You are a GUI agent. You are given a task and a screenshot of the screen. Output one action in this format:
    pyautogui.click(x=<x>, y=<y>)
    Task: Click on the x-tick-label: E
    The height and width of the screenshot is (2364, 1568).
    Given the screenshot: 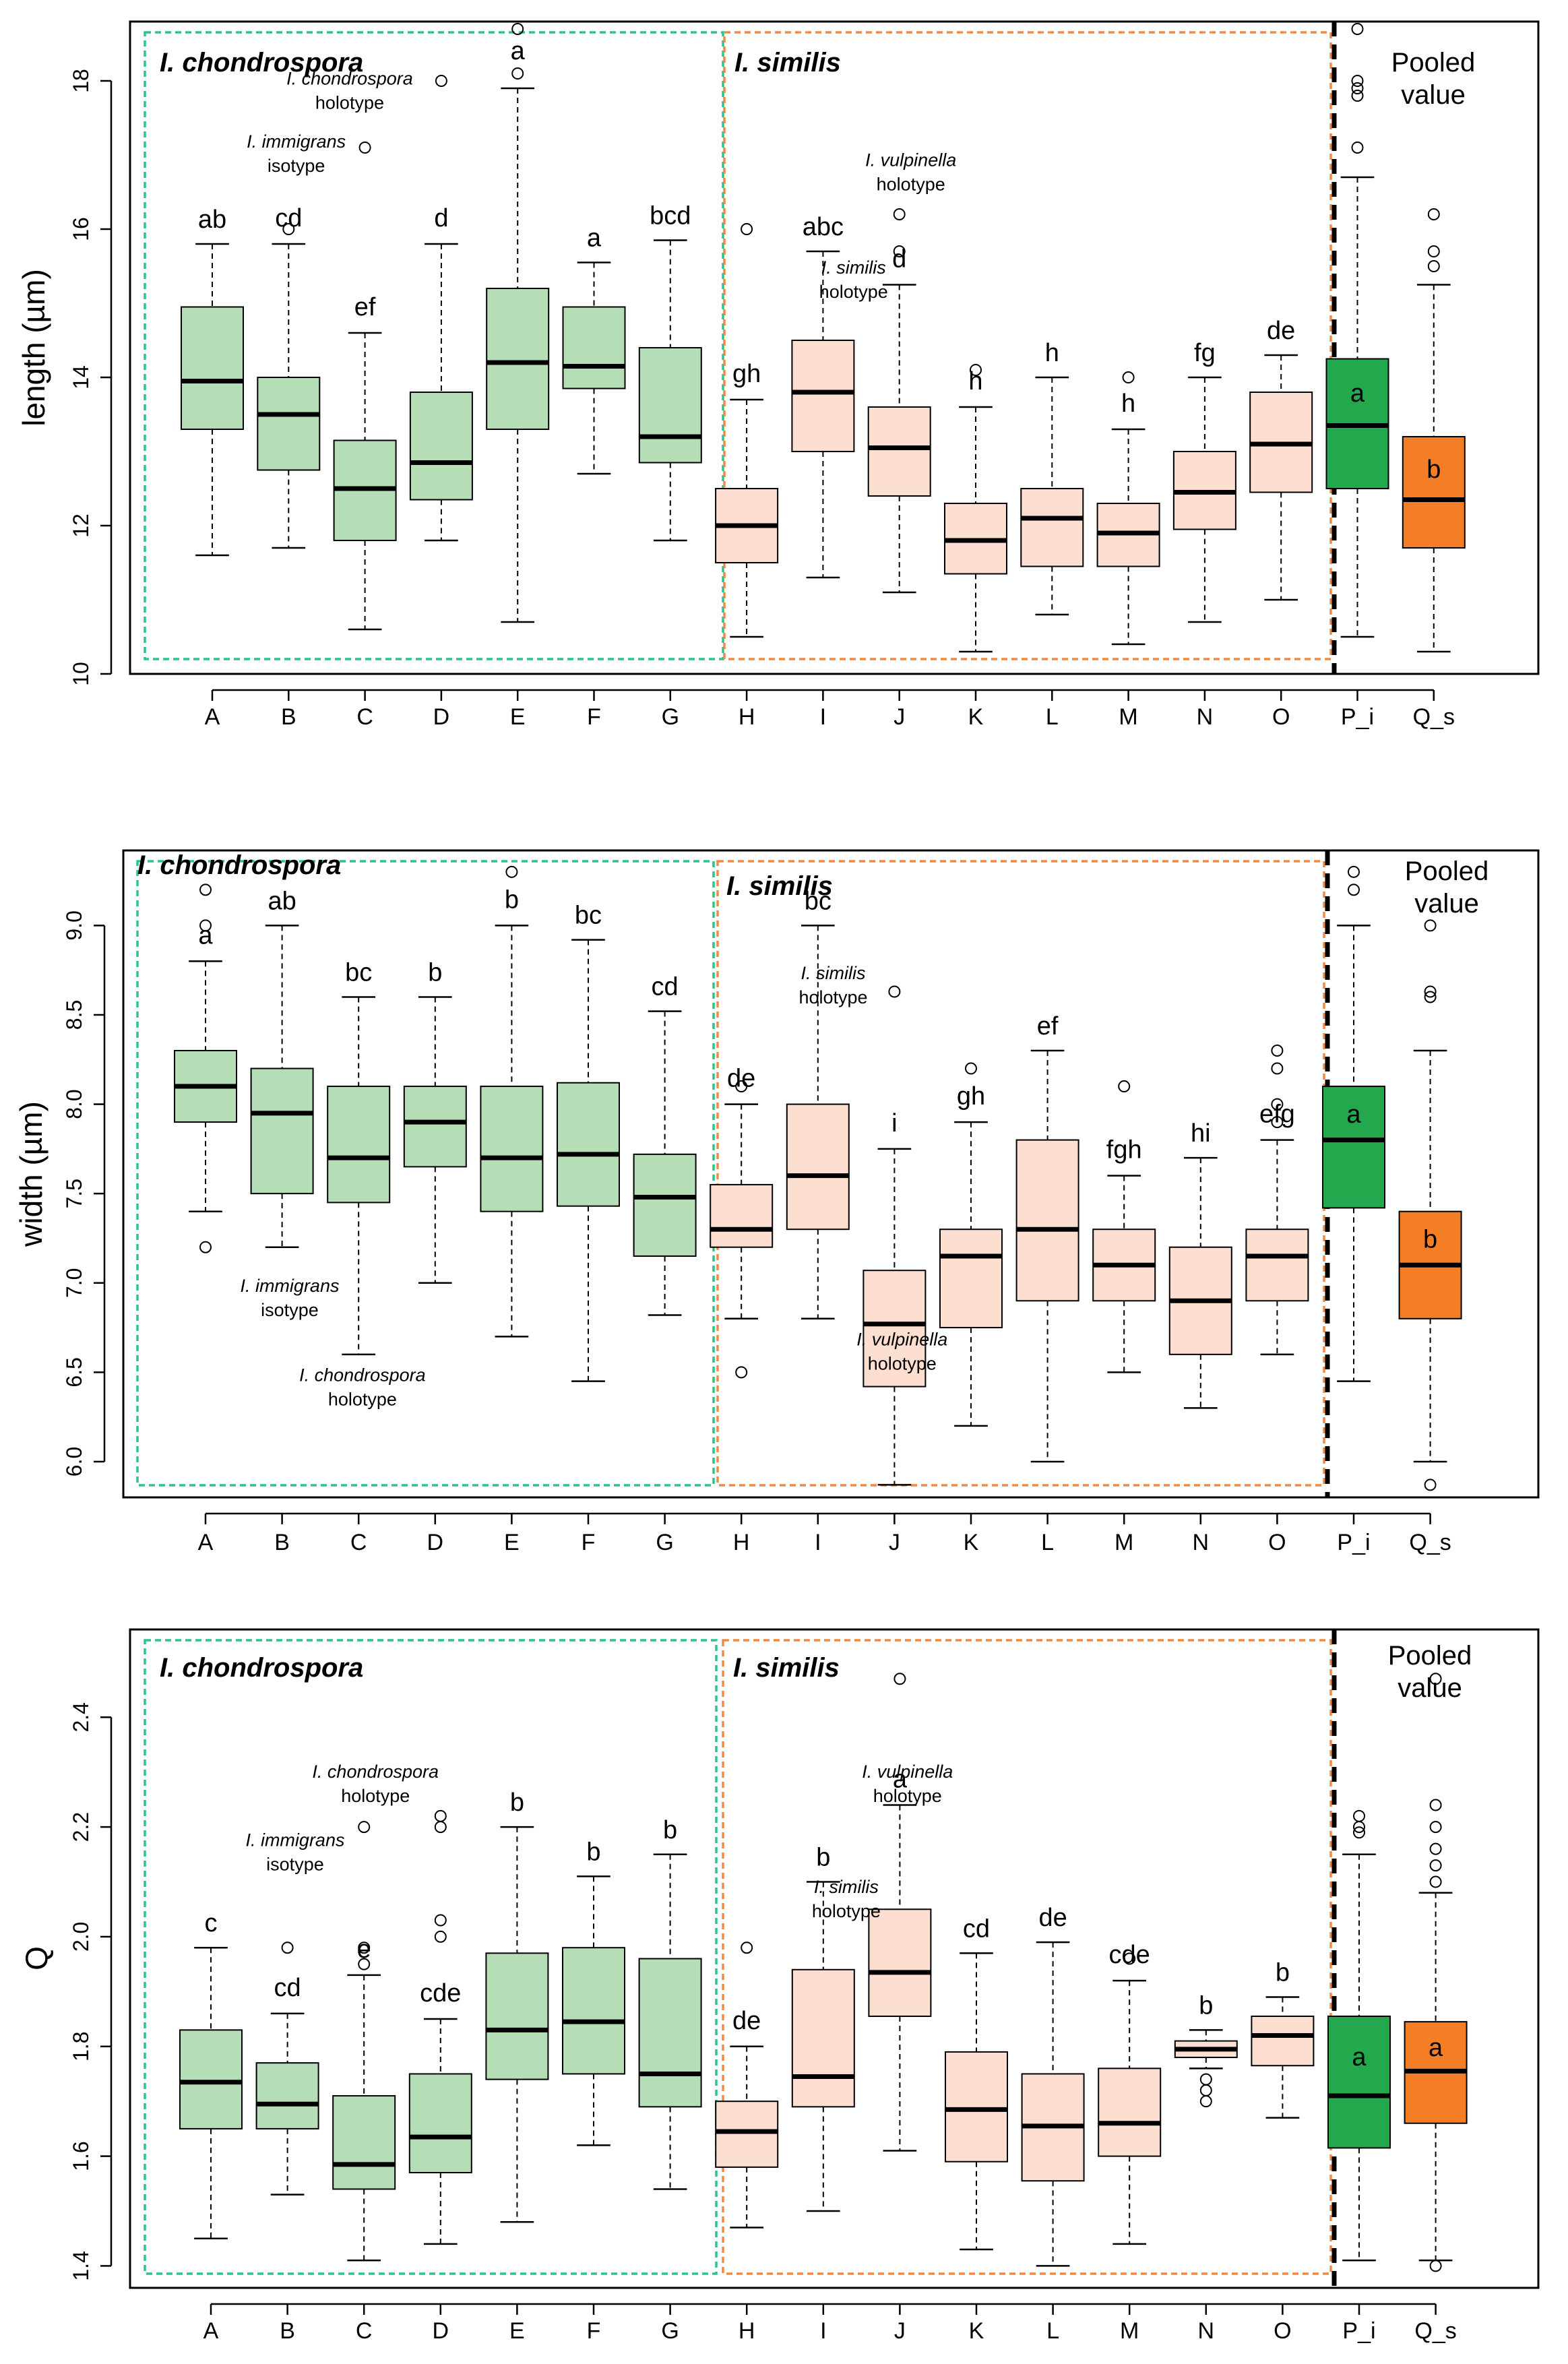 What is the action you would take?
    pyautogui.click(x=517, y=2331)
    